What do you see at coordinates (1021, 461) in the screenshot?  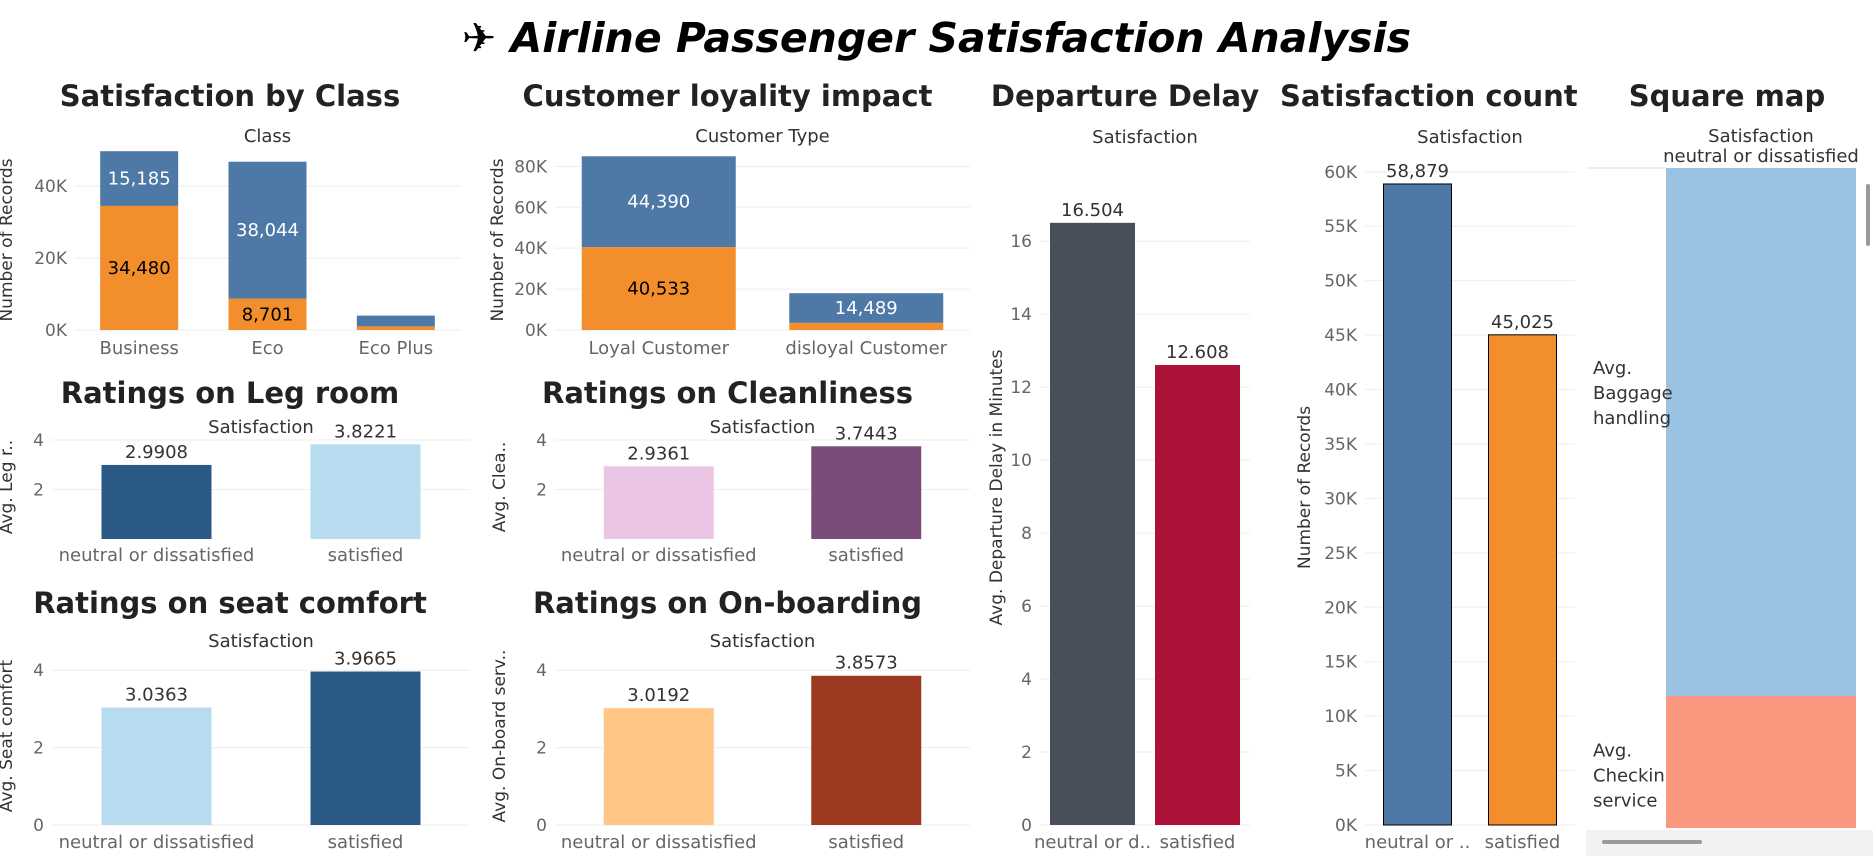 I see `delay-y-tick-label: 10` at bounding box center [1021, 461].